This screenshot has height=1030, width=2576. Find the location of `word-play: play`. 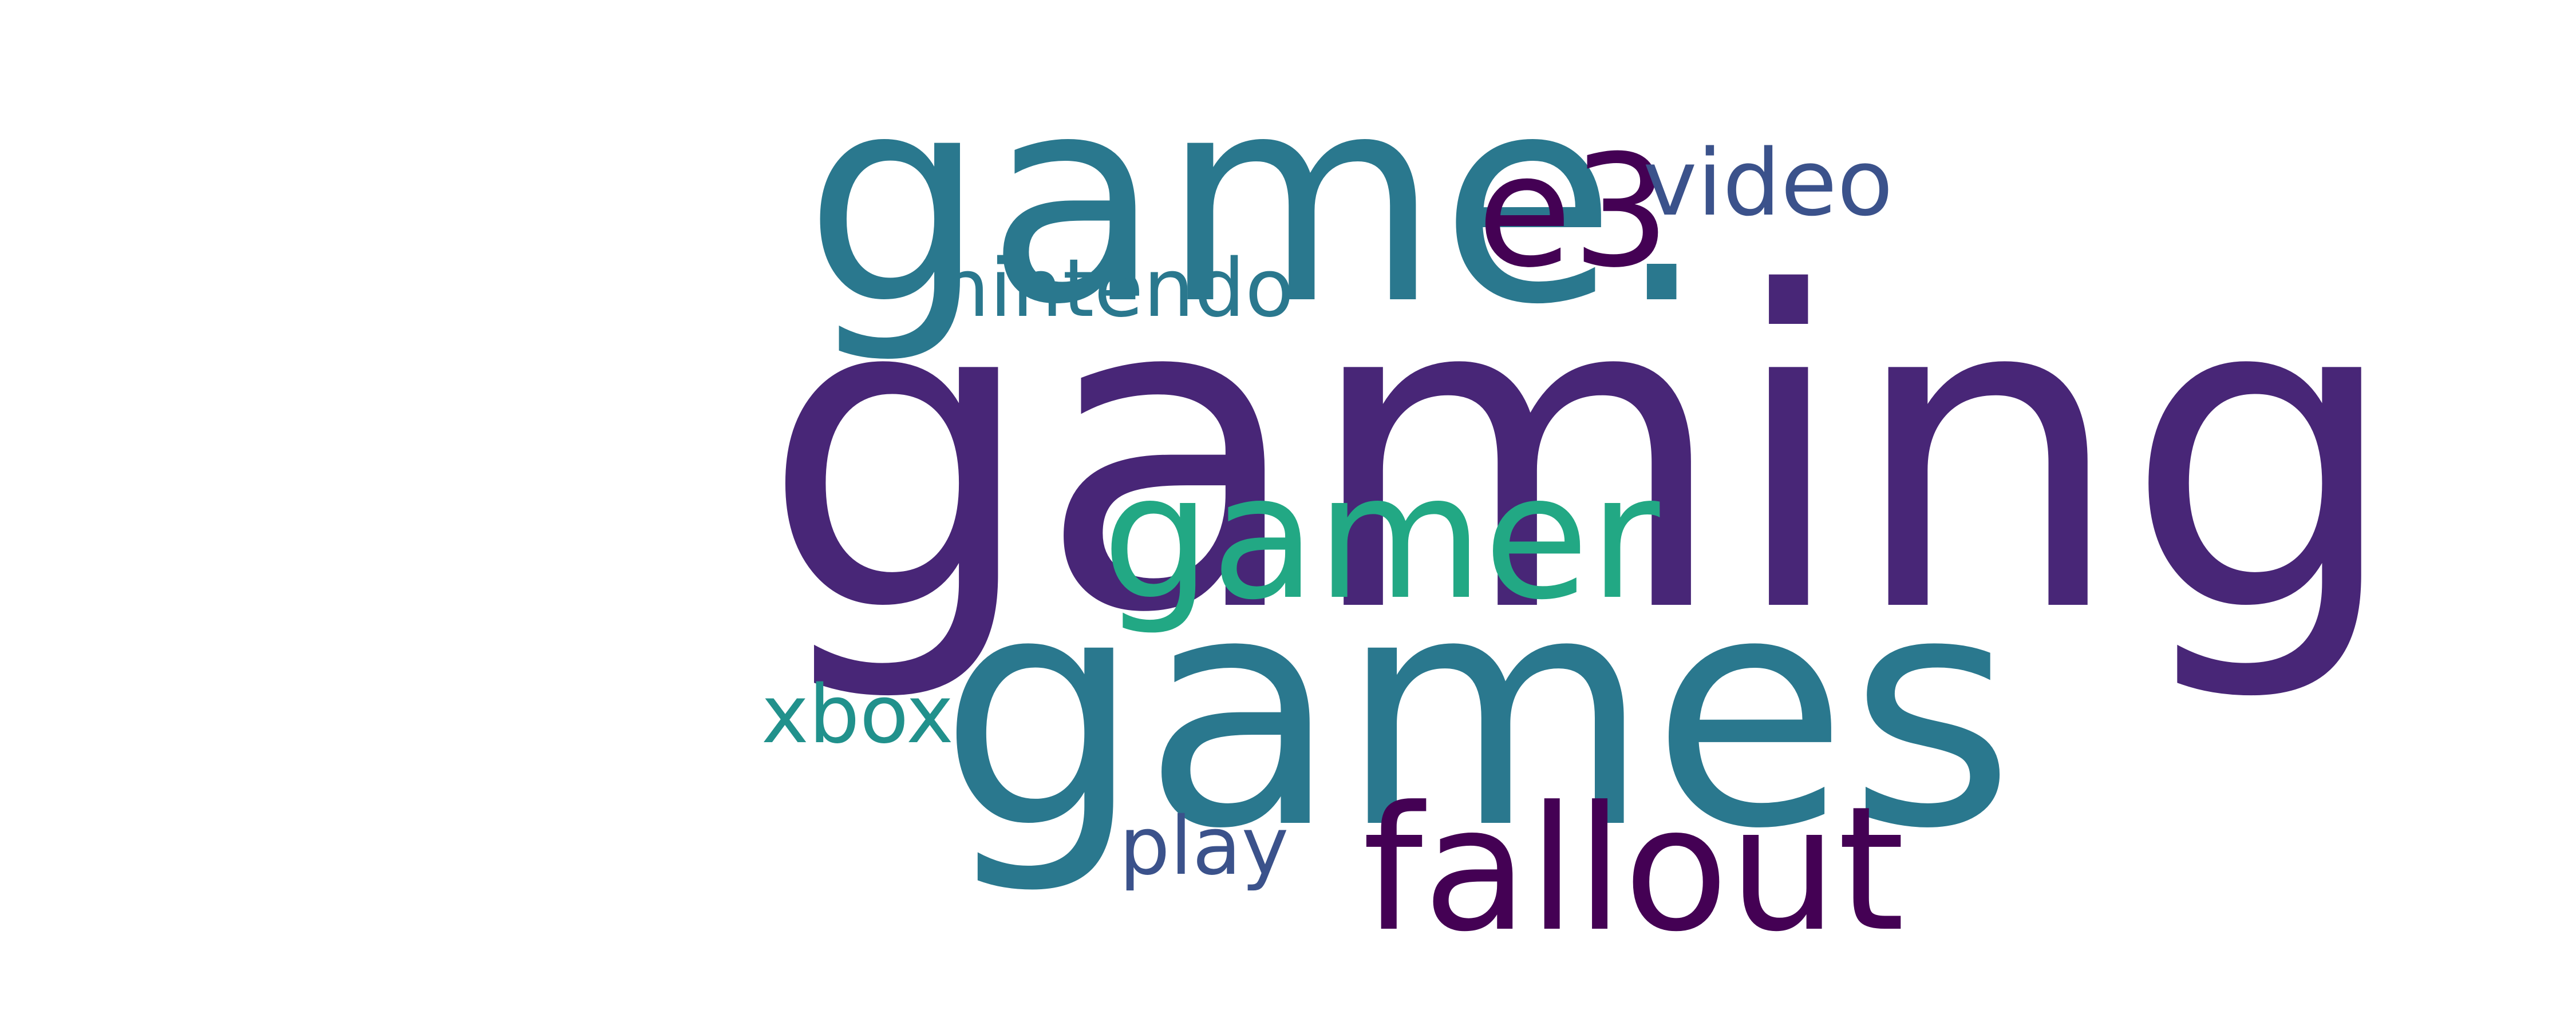

word-play: play is located at coordinates (1204, 846).